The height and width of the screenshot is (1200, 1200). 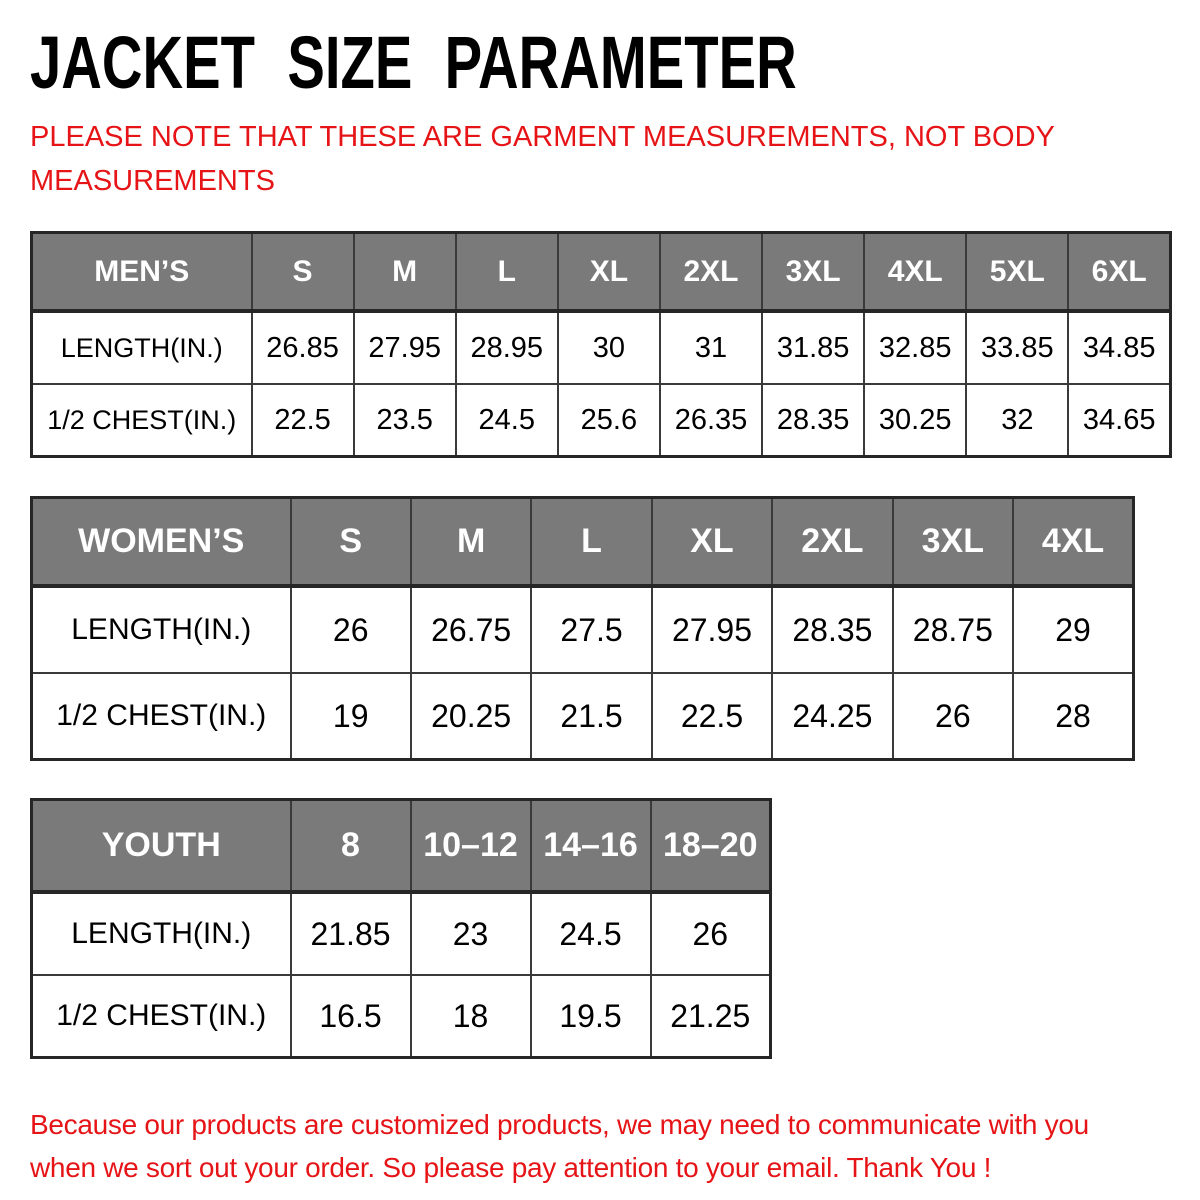 I want to click on size-column-header: 6XL, so click(x=1119, y=272).